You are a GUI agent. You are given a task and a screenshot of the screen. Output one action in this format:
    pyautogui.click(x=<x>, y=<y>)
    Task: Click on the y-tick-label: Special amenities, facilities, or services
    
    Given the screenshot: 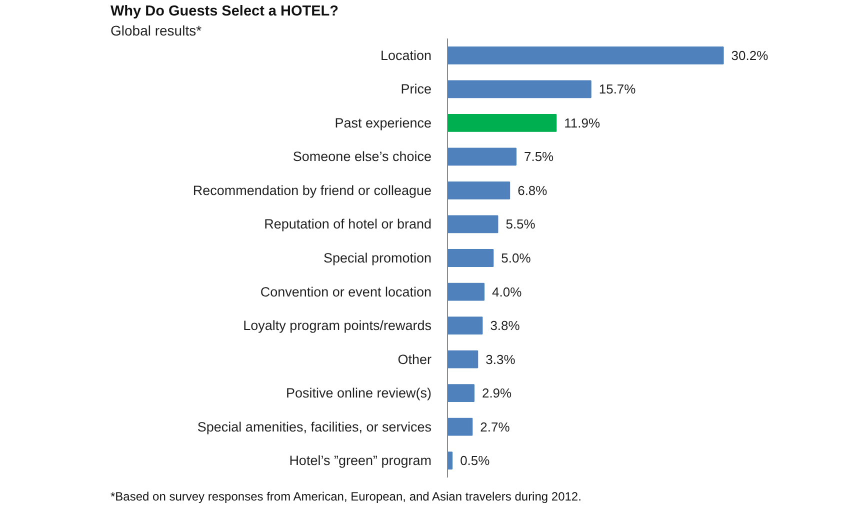 What is the action you would take?
    pyautogui.click(x=314, y=426)
    